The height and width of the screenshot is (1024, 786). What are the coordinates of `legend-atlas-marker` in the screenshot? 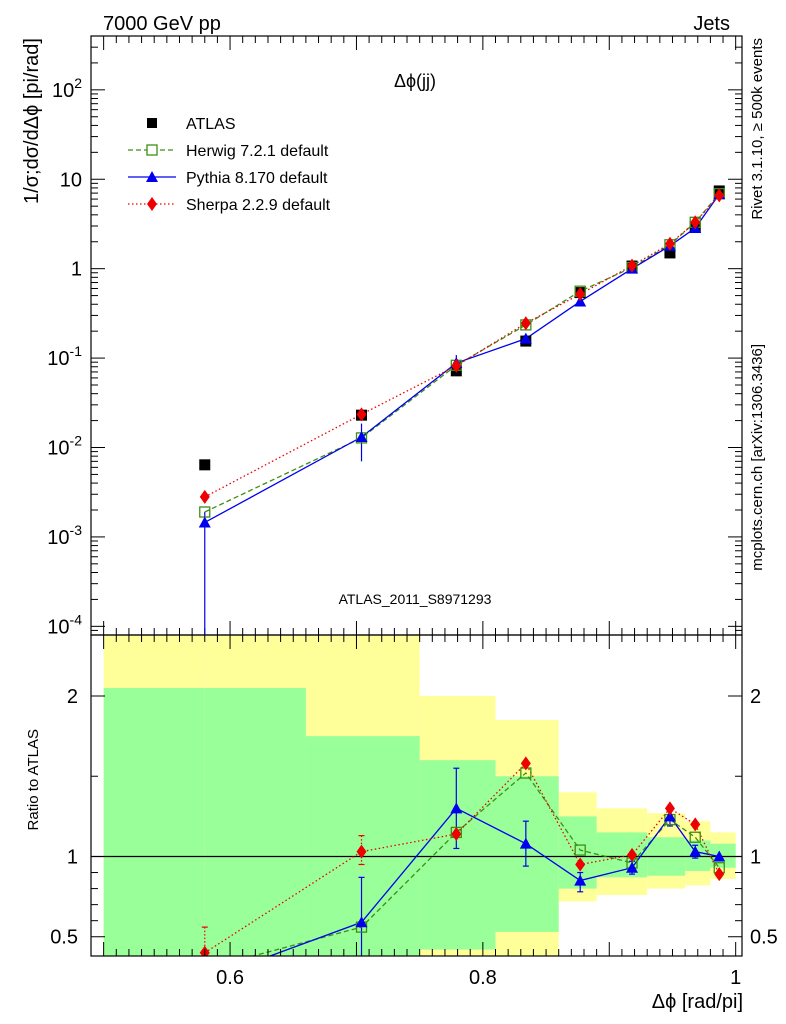 It's located at (152, 123).